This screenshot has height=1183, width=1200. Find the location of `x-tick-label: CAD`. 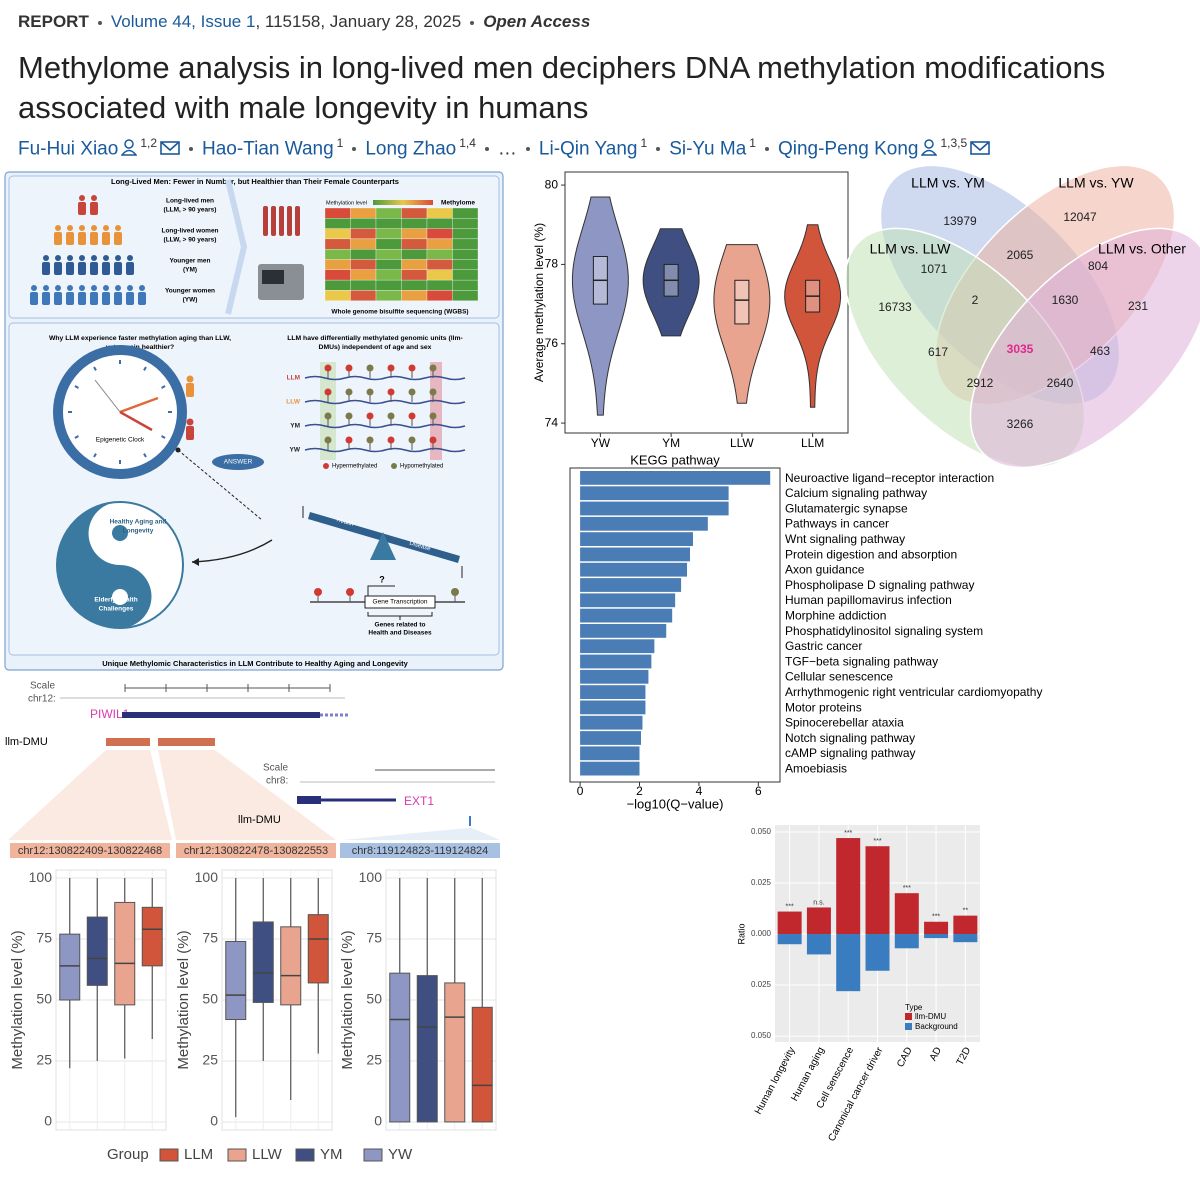

x-tick-label: CAD is located at coordinates (905, 1057).